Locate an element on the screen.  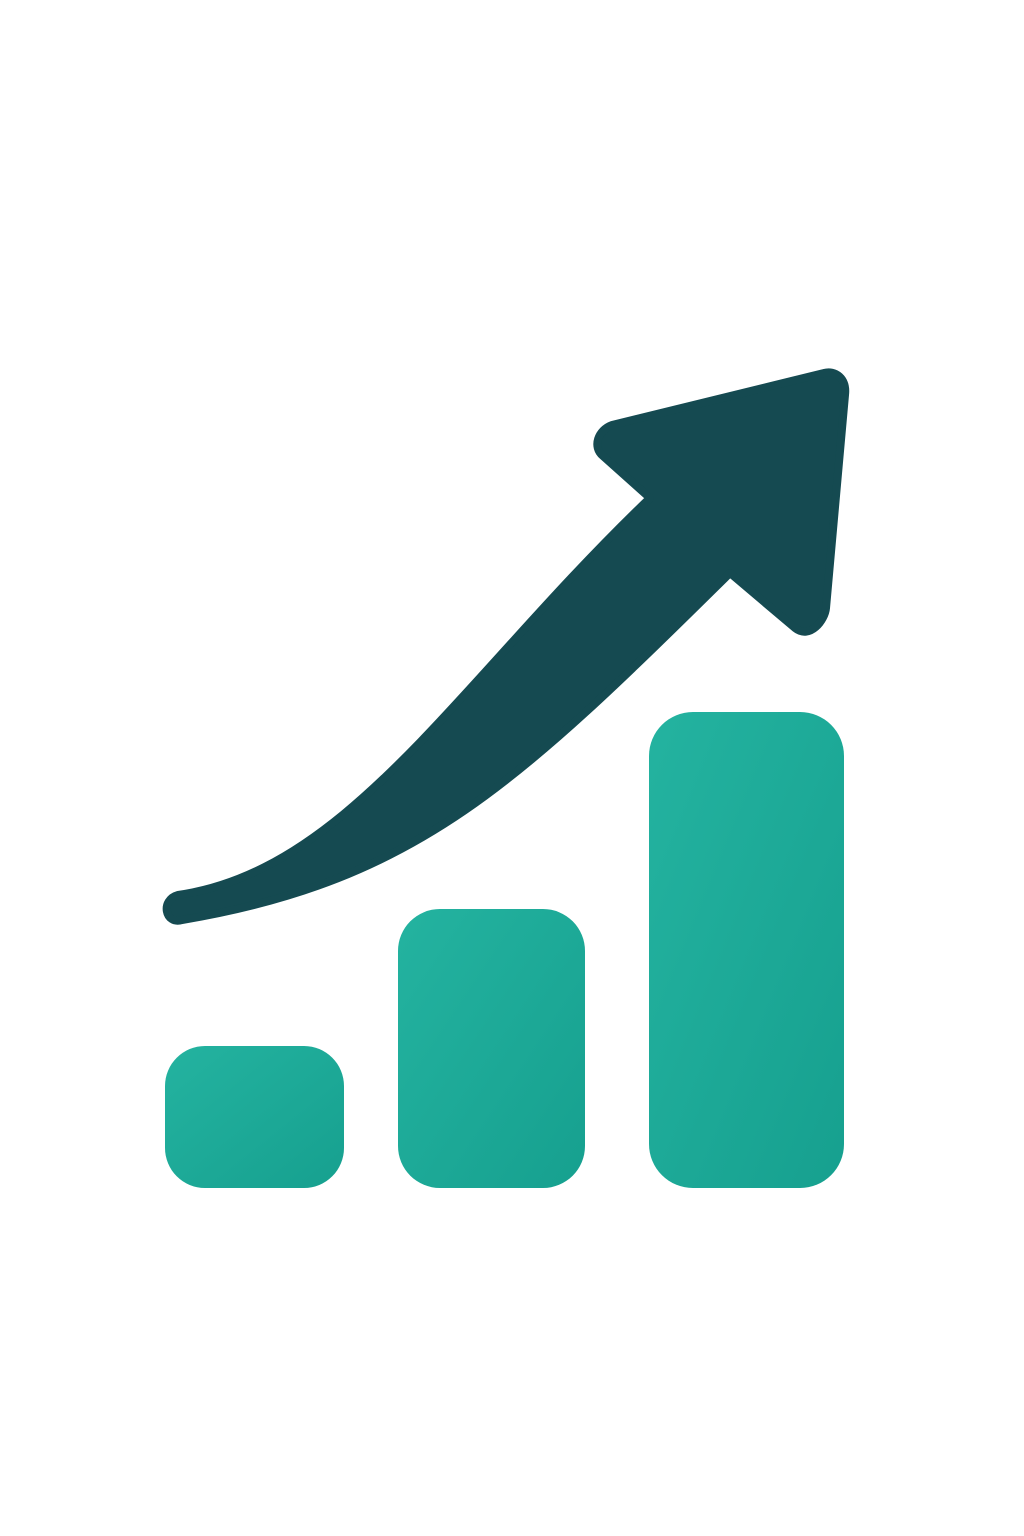
medium-bar is located at coordinates (491, 1048).